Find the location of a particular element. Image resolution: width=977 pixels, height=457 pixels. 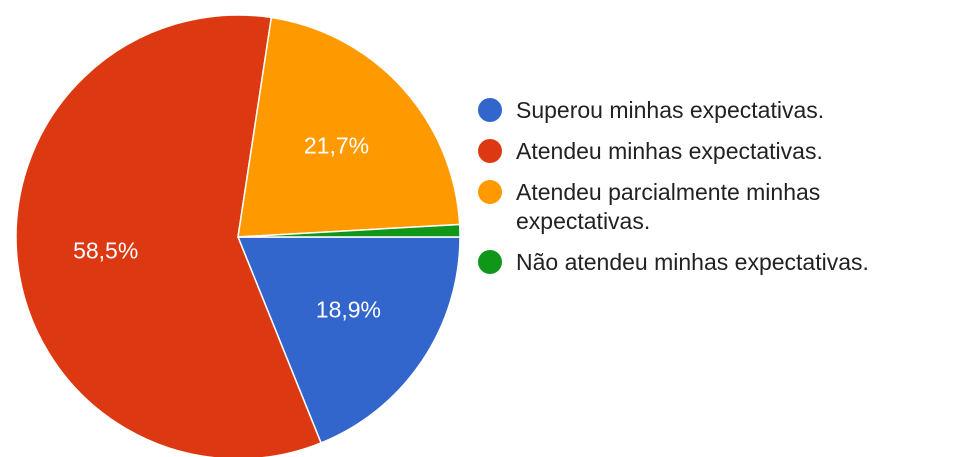

legend-label: Não atendeu minhas expectativas. is located at coordinates (692, 262).